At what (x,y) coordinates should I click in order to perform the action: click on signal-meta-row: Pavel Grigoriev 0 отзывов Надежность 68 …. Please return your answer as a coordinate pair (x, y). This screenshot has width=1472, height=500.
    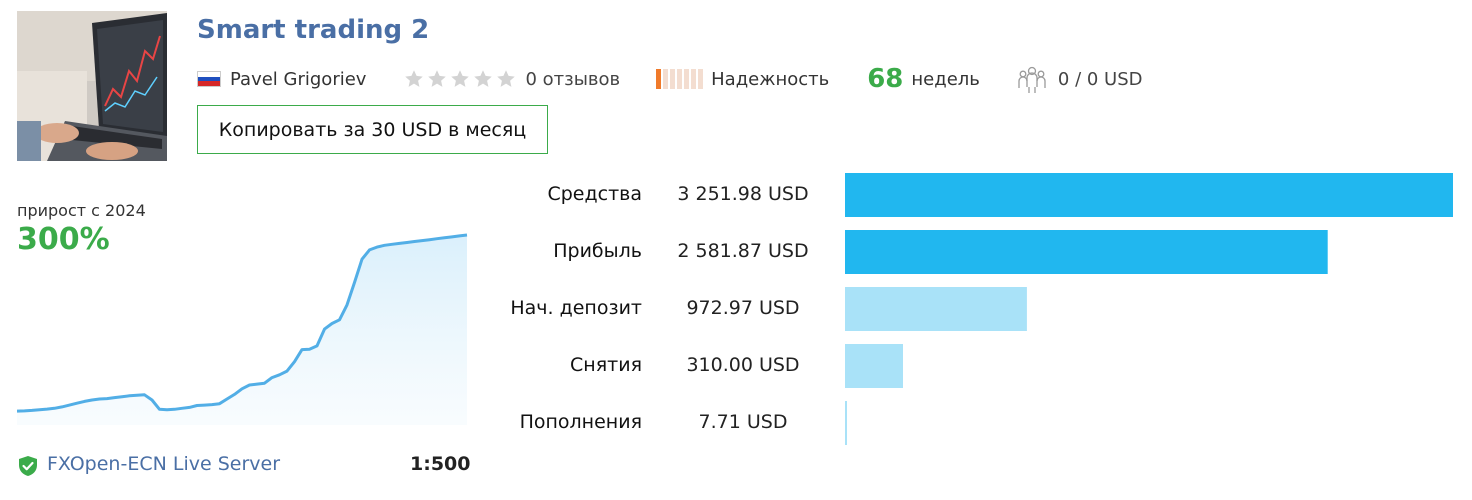
    Looking at the image, I should click on (670, 79).